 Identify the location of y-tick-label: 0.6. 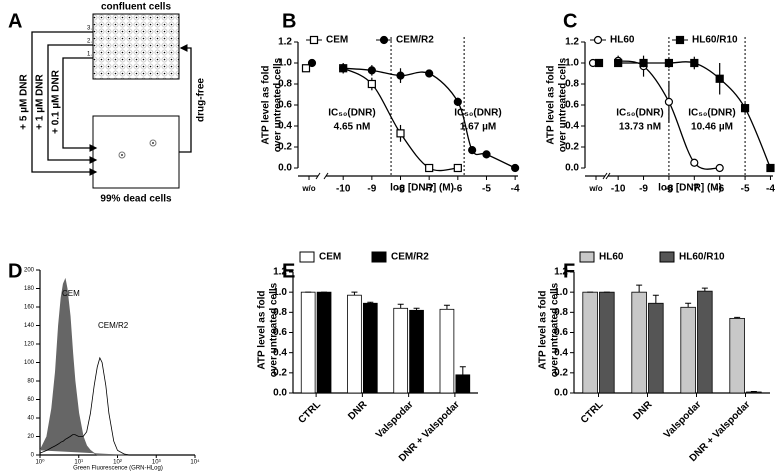
(561, 332).